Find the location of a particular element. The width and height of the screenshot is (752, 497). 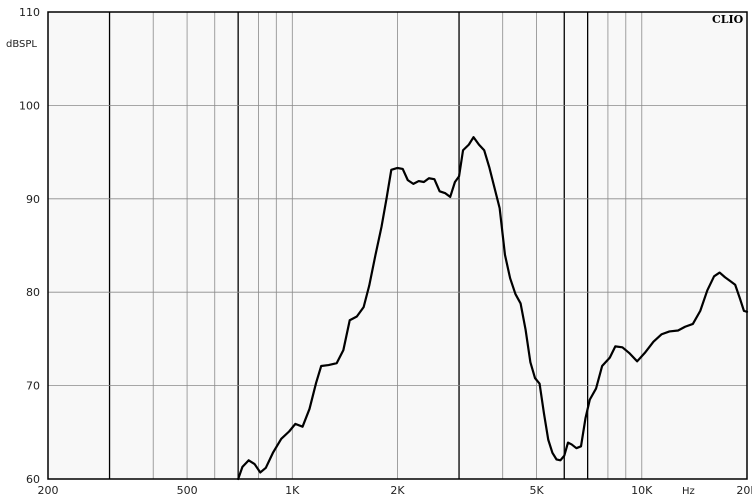

x-tick-label-1000: 1K is located at coordinates (292, 490).